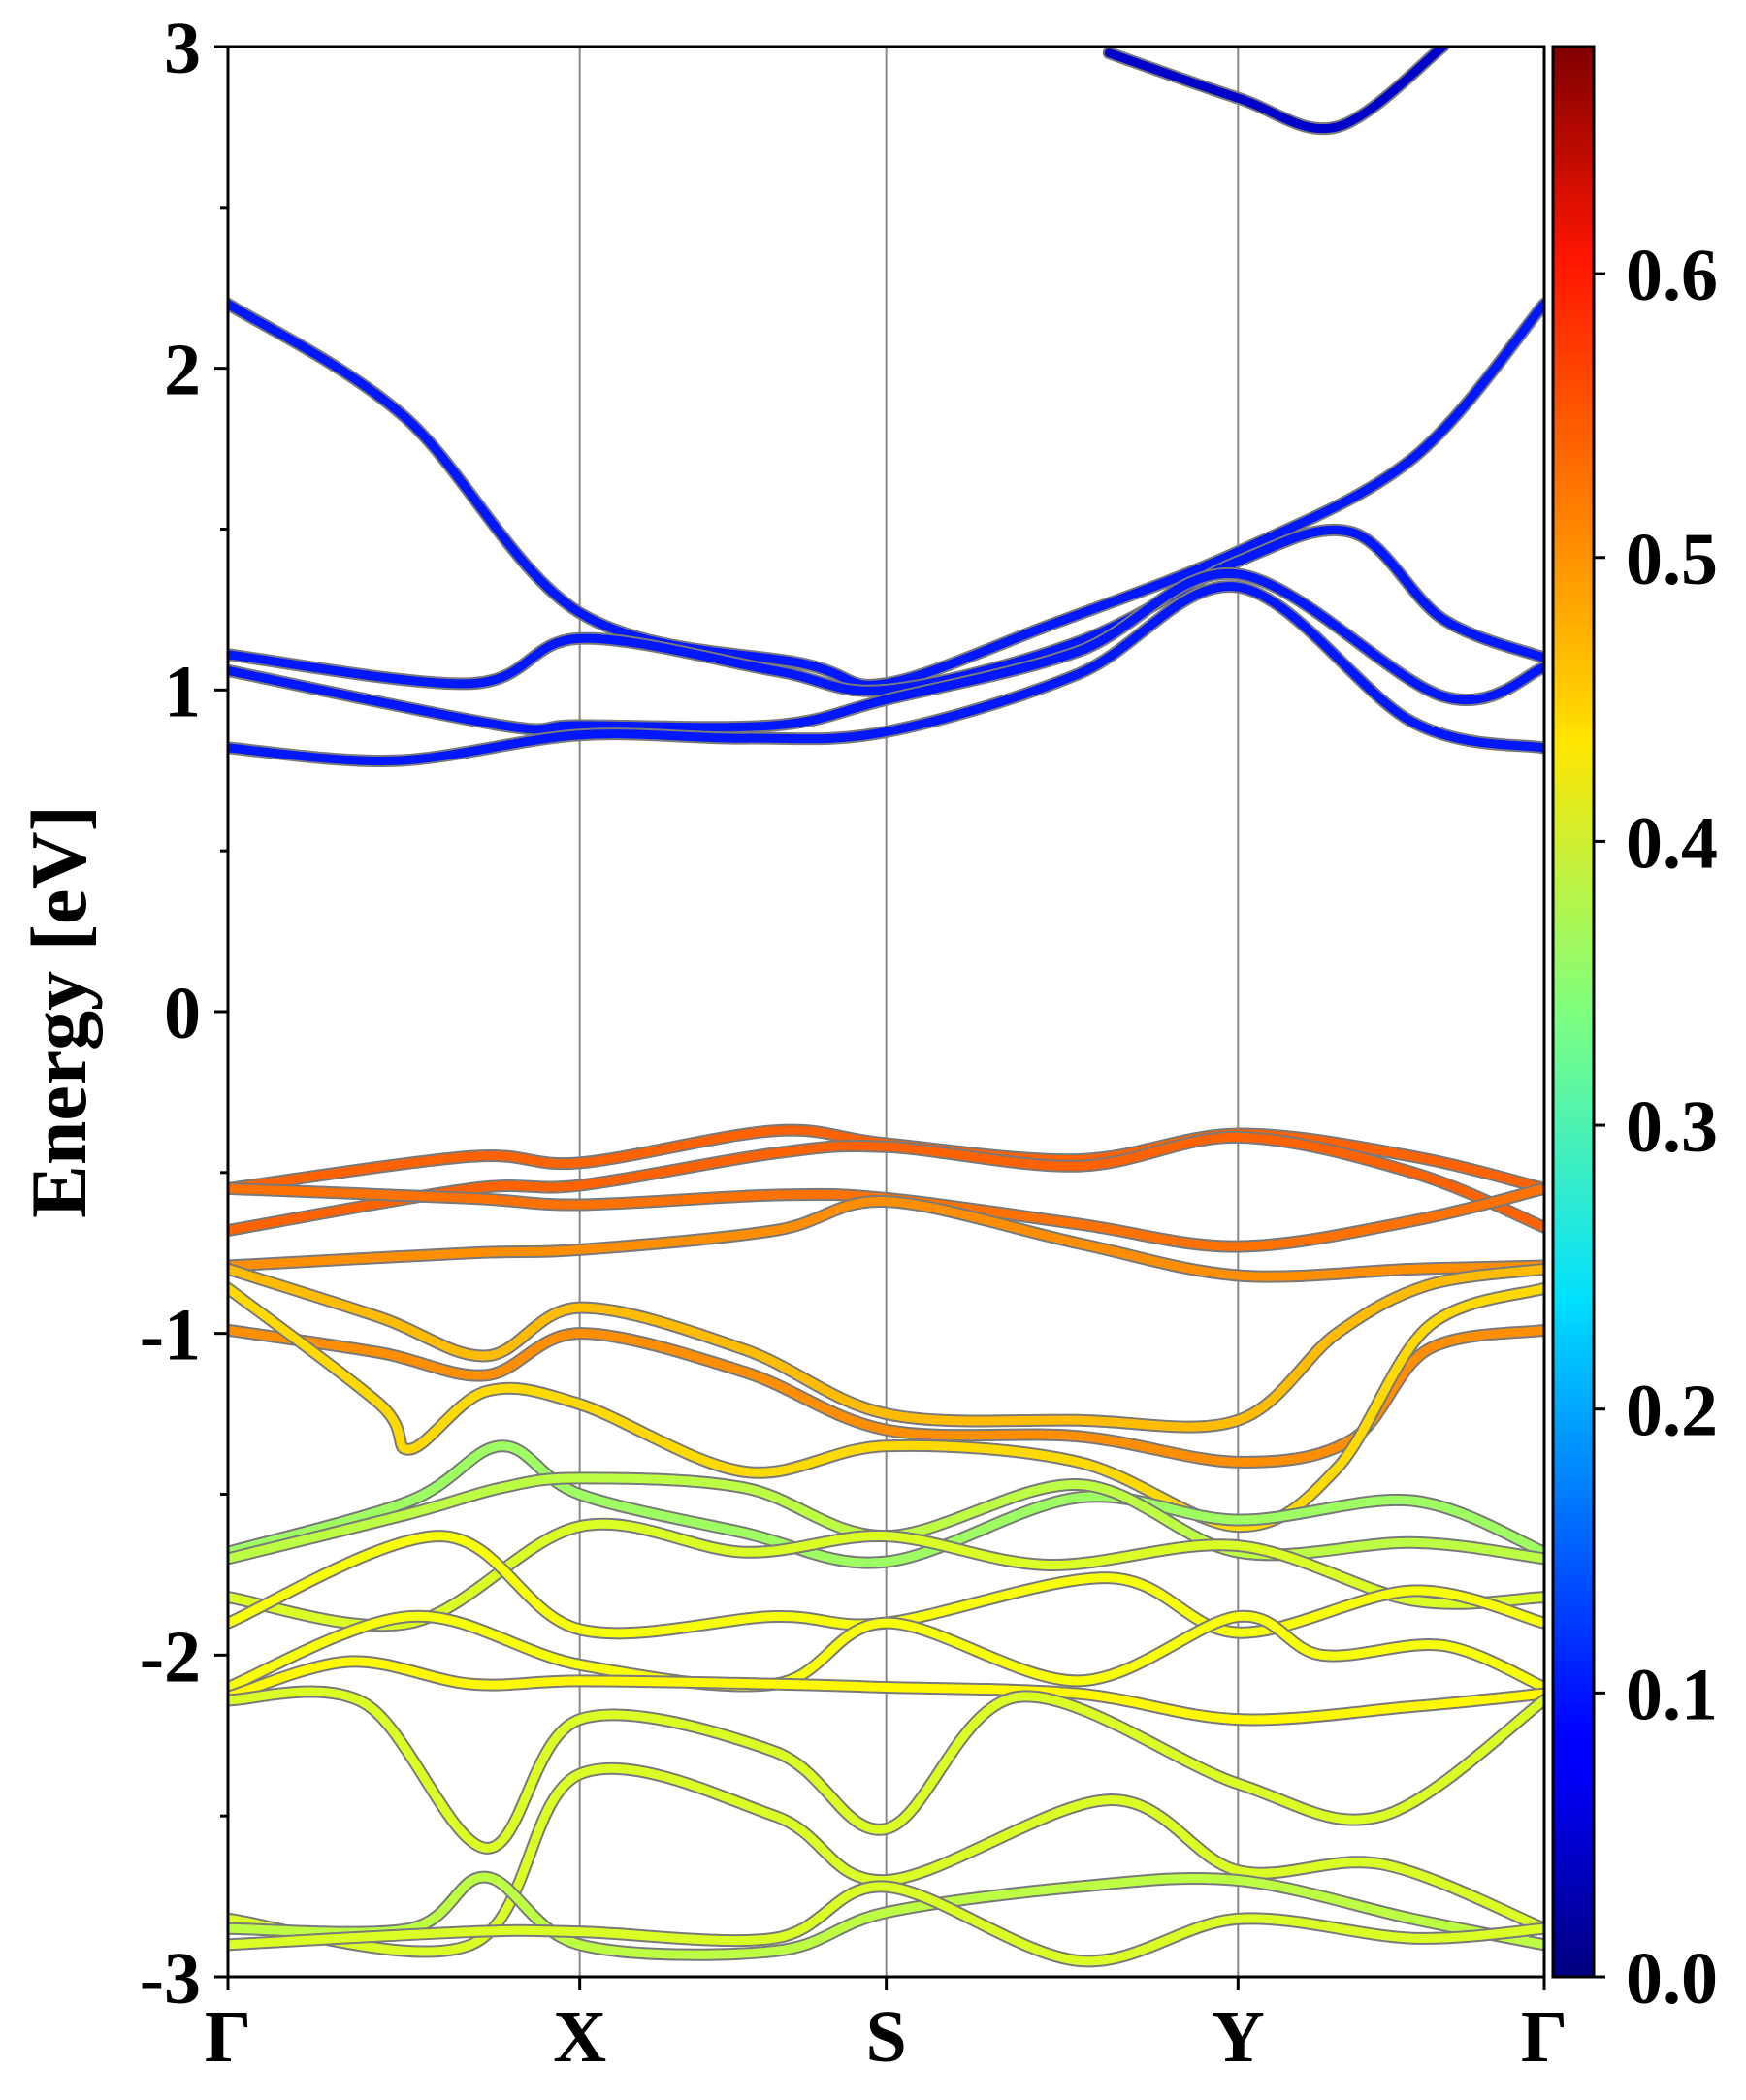  What do you see at coordinates (1672, 843) in the screenshot?
I see `colorbar-tick-label: 0.4` at bounding box center [1672, 843].